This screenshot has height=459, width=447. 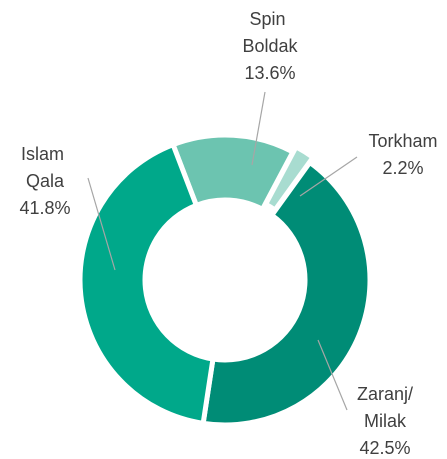 What do you see at coordinates (384, 448) in the screenshot?
I see `value-label: 42.5%` at bounding box center [384, 448].